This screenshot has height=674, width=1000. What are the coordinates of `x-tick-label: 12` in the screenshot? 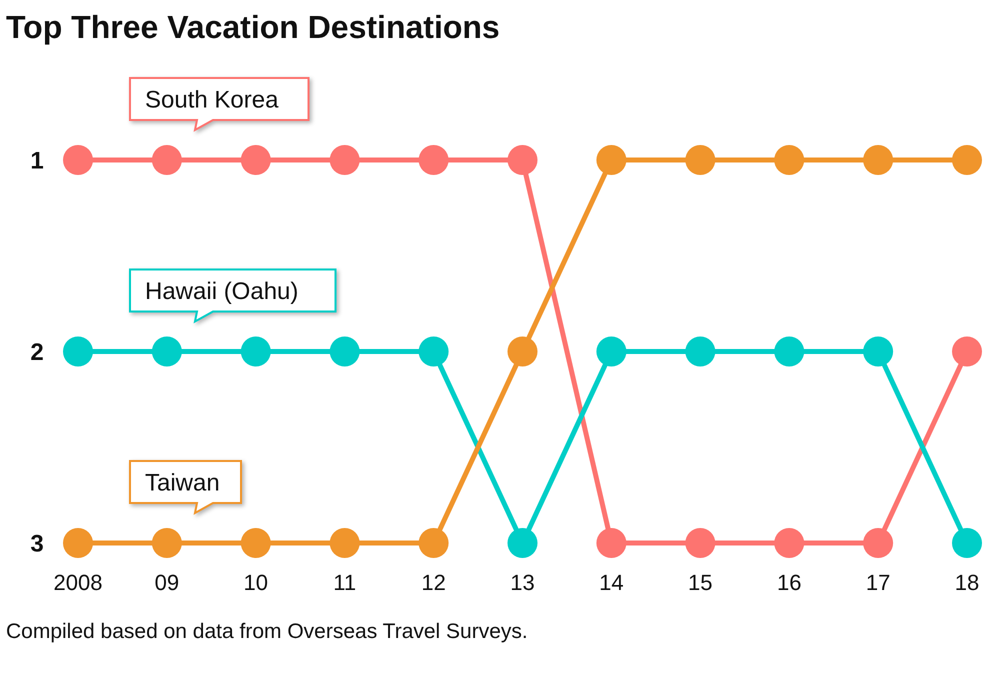 It's located at (433, 582).